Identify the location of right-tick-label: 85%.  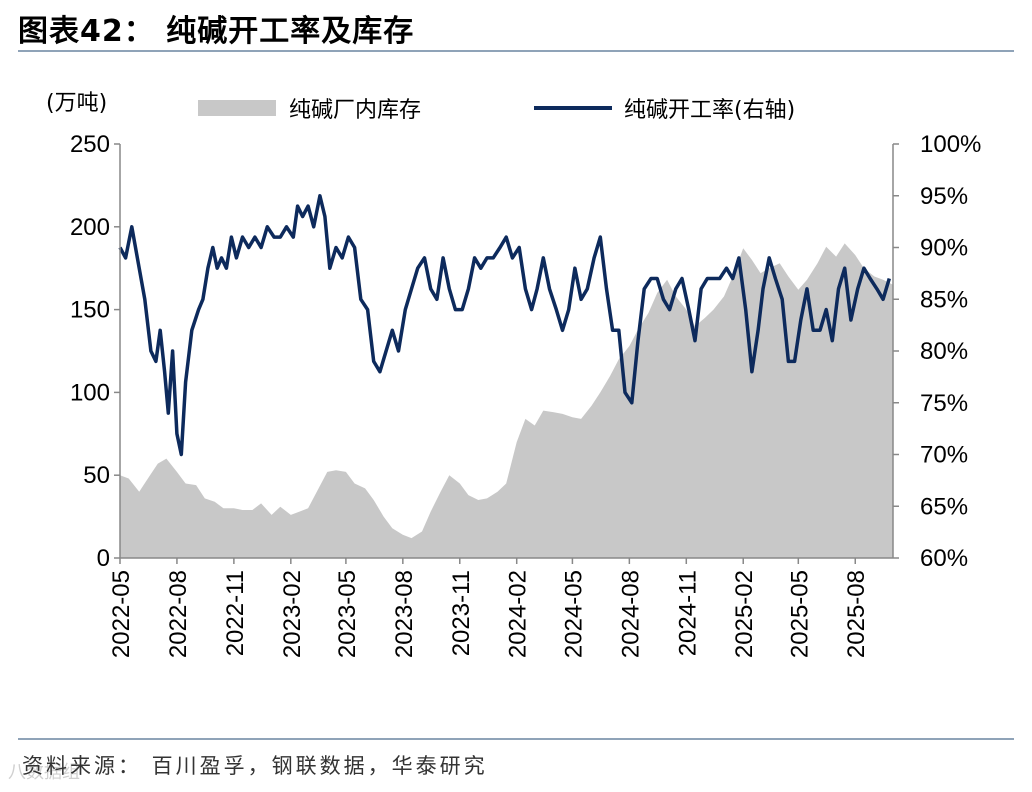
(944, 299).